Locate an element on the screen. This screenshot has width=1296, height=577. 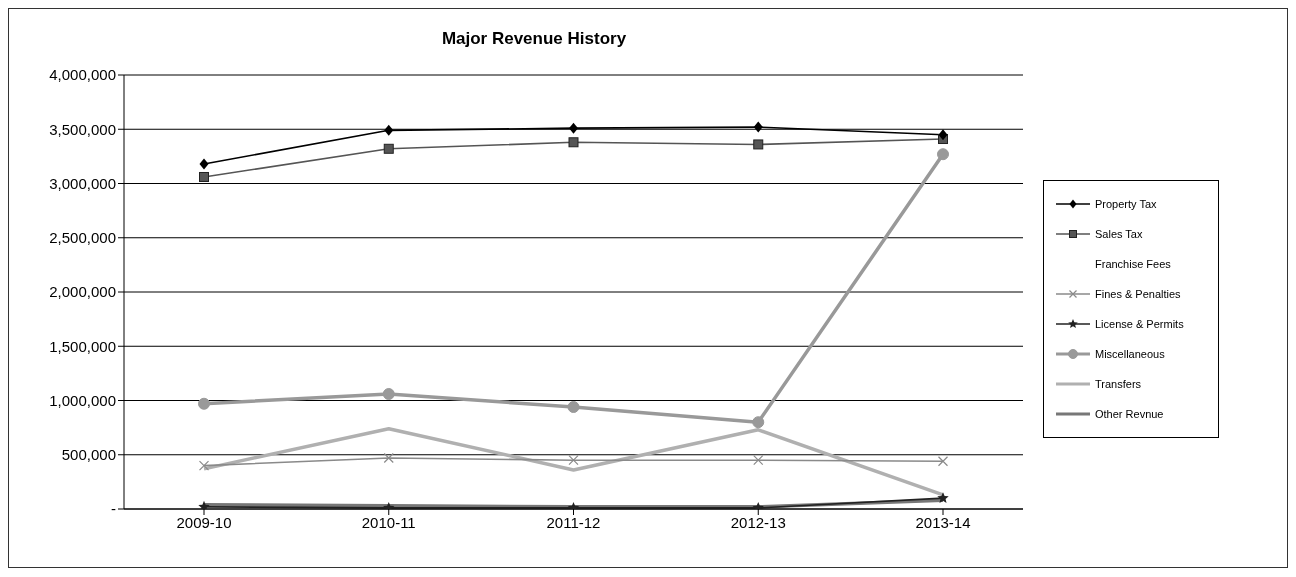
legend-label: Other Revnue is located at coordinates (1129, 414).